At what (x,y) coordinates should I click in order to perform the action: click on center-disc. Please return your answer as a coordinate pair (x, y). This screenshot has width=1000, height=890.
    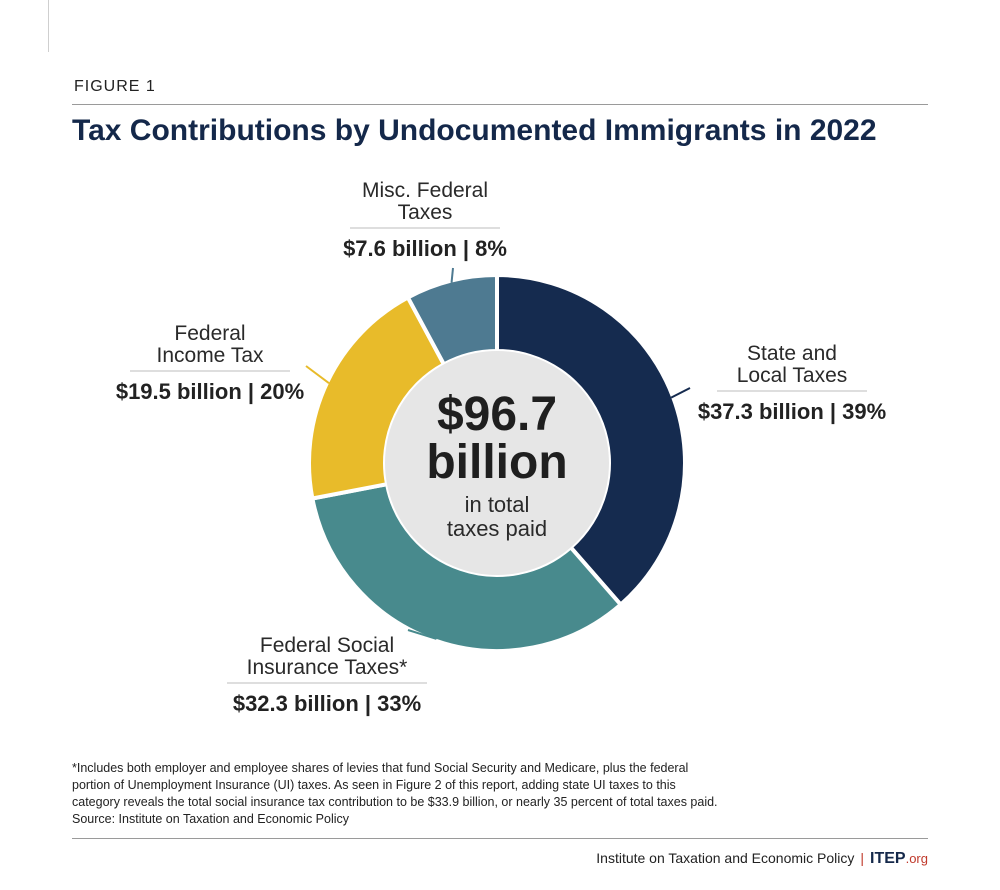
    Looking at the image, I should click on (497, 463).